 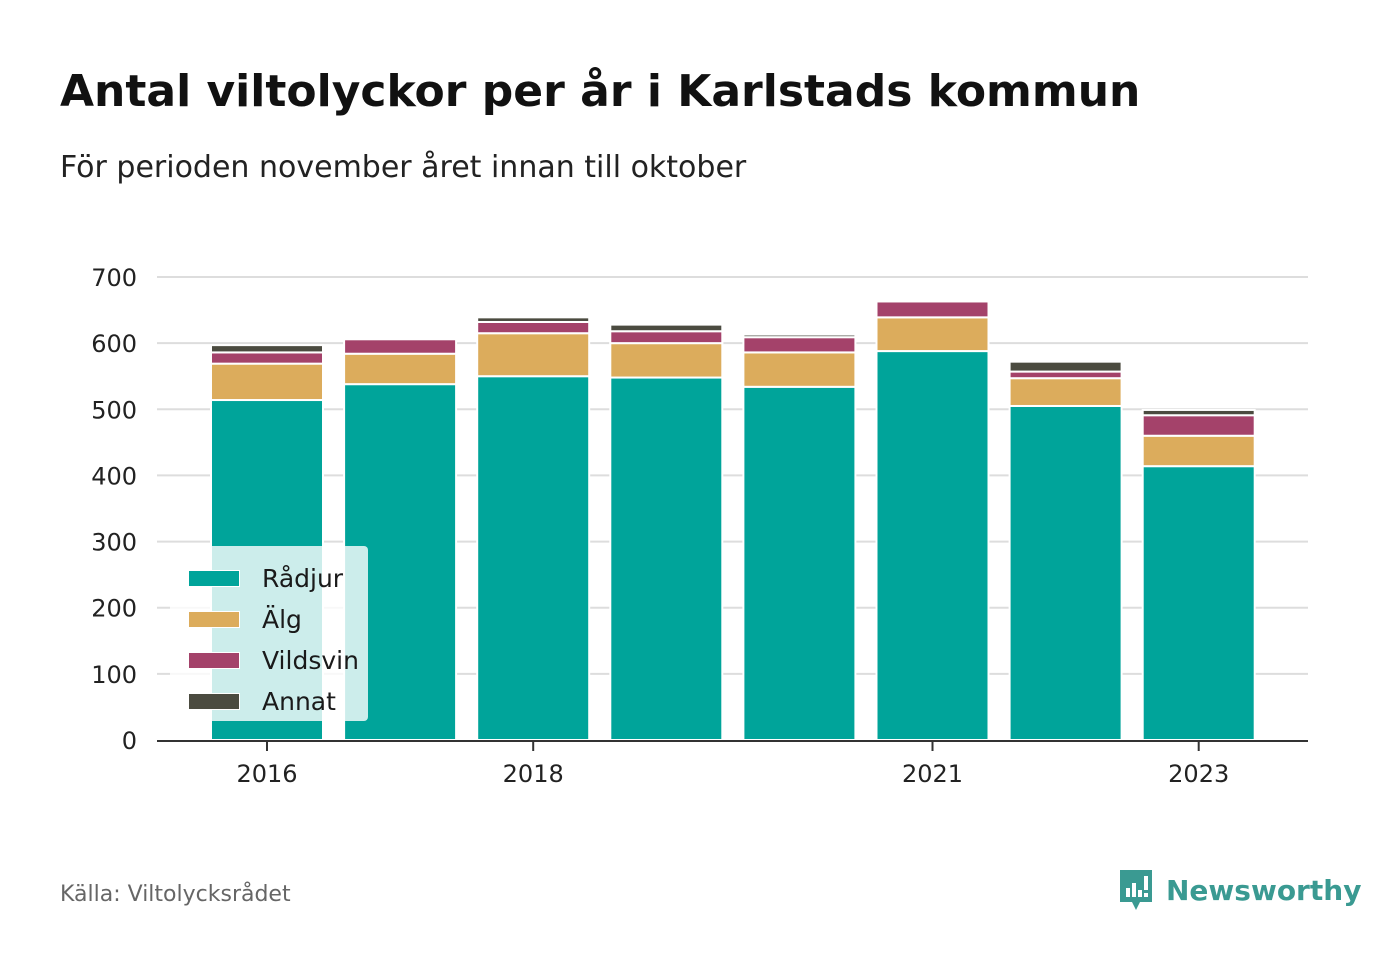 I want to click on legend-item-vildsvin: Vildsvin, so click(x=278, y=660).